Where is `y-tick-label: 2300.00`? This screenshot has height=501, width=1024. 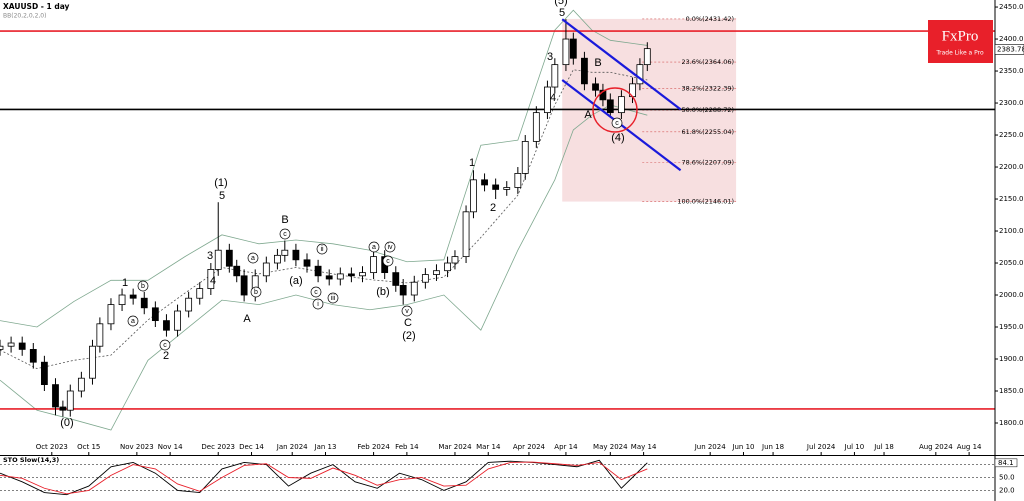 y-tick-label: 2300.00 is located at coordinates (1011, 103).